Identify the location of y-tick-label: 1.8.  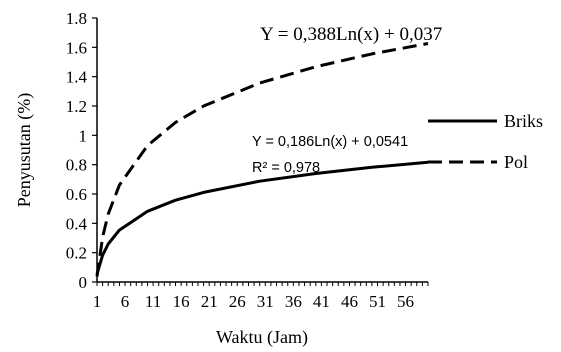
(76, 18).